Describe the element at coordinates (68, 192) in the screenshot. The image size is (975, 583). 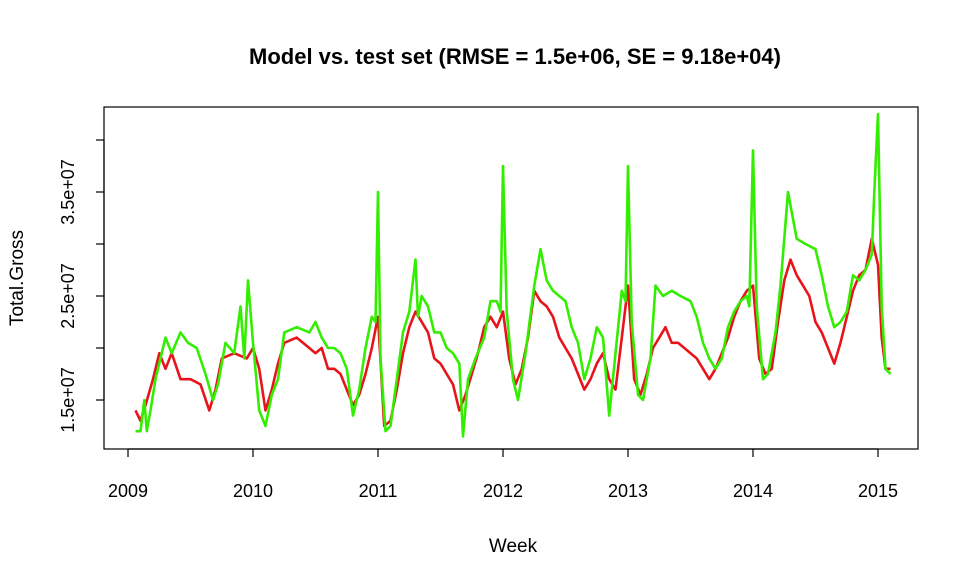
I see `y-tick-label: 3.5e+07` at that location.